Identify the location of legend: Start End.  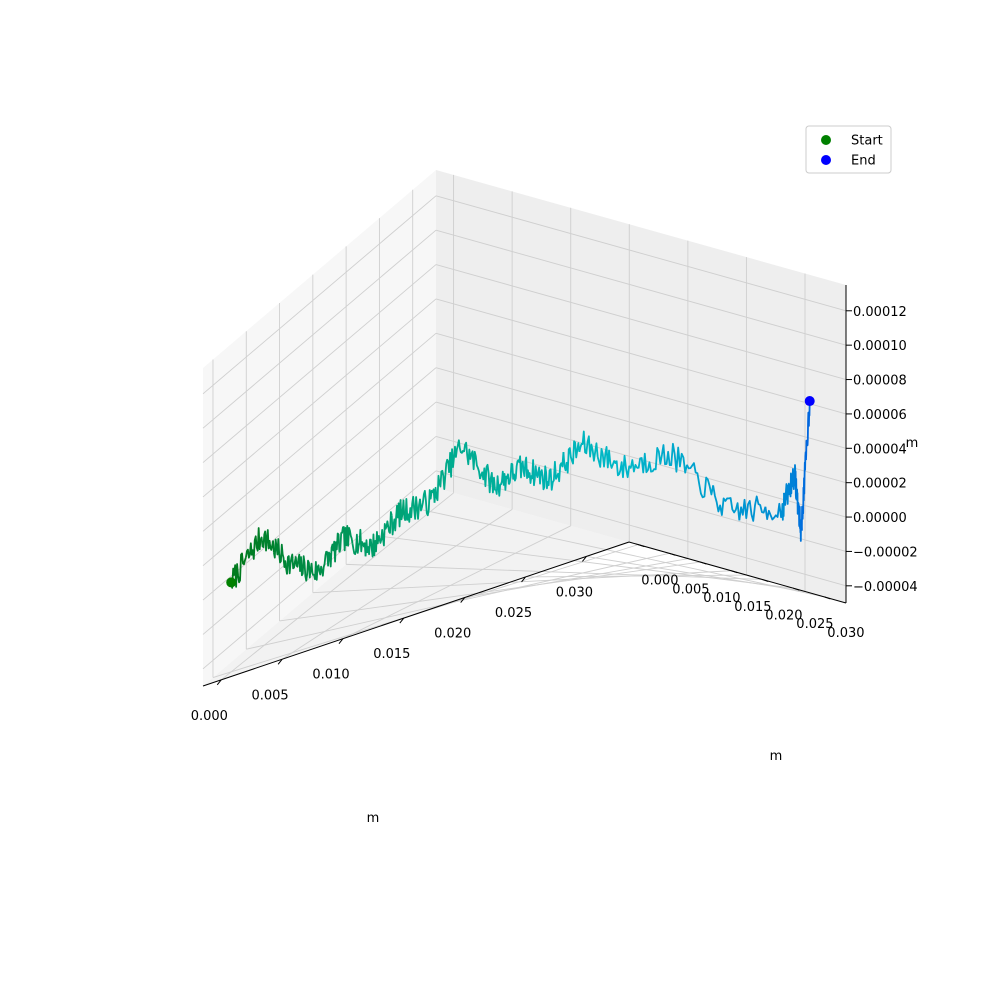
(848, 149).